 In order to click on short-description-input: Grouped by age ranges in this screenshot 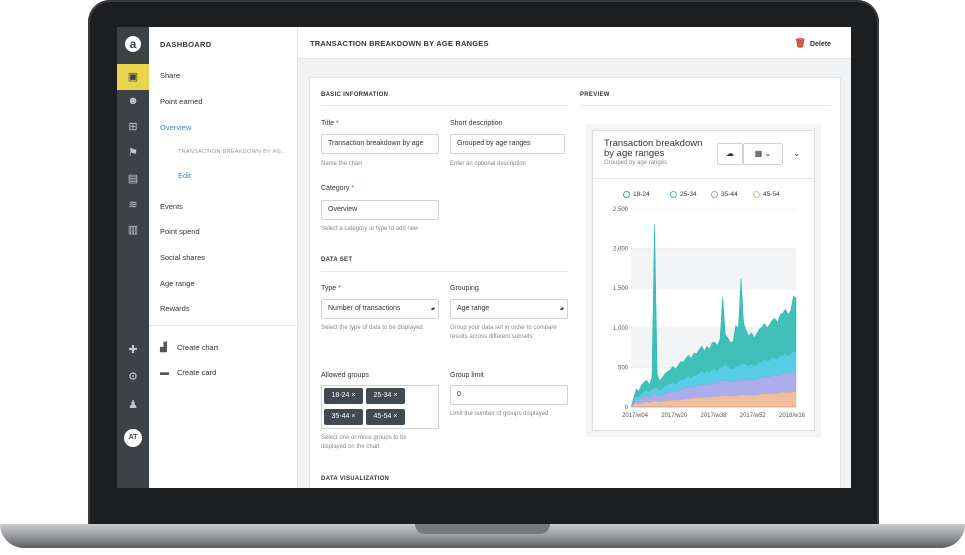, I will do `click(507, 144)`.